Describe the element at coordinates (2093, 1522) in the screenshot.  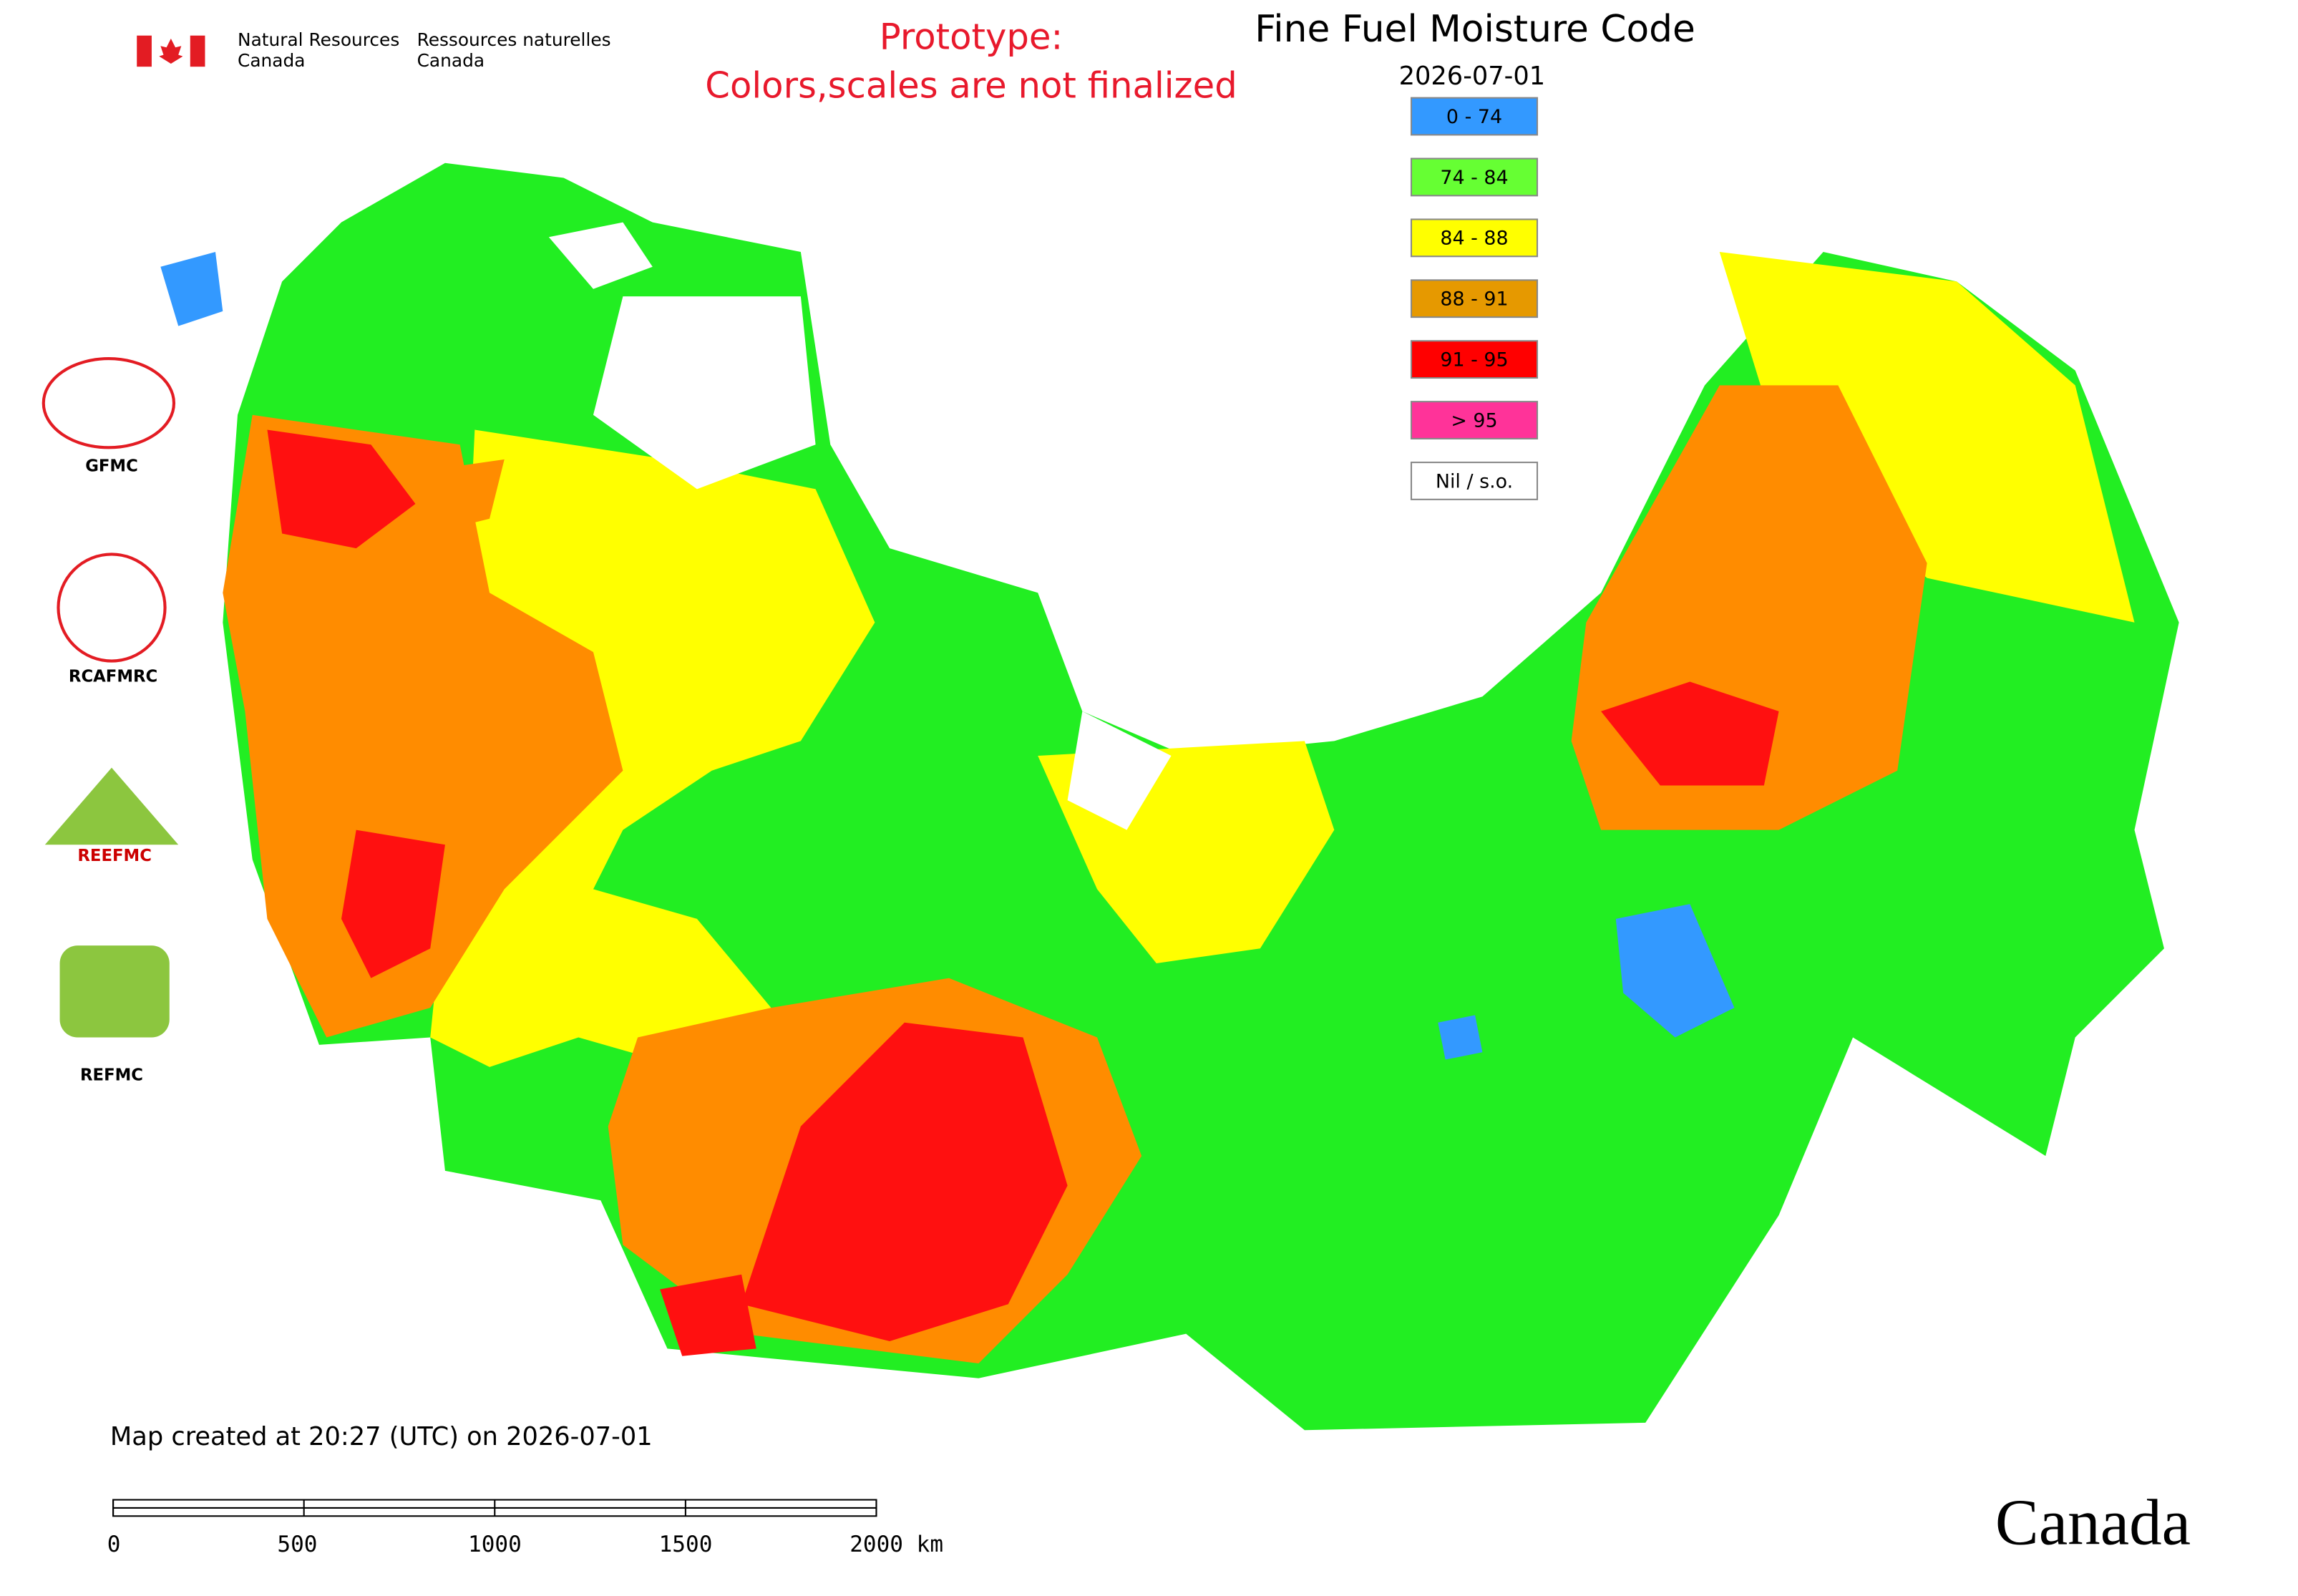
I see `canada-wordmark: Canada` at that location.